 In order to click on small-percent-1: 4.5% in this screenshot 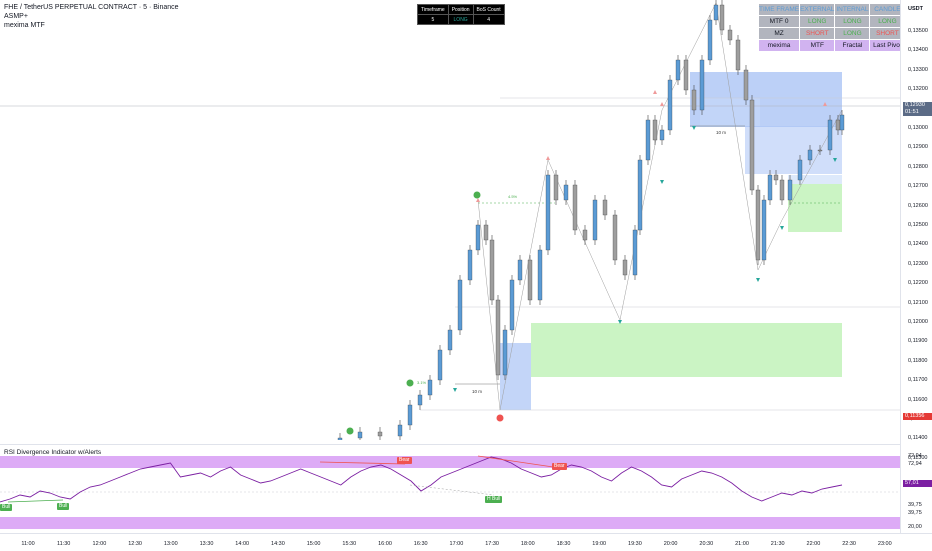, I will do `click(513, 196)`.